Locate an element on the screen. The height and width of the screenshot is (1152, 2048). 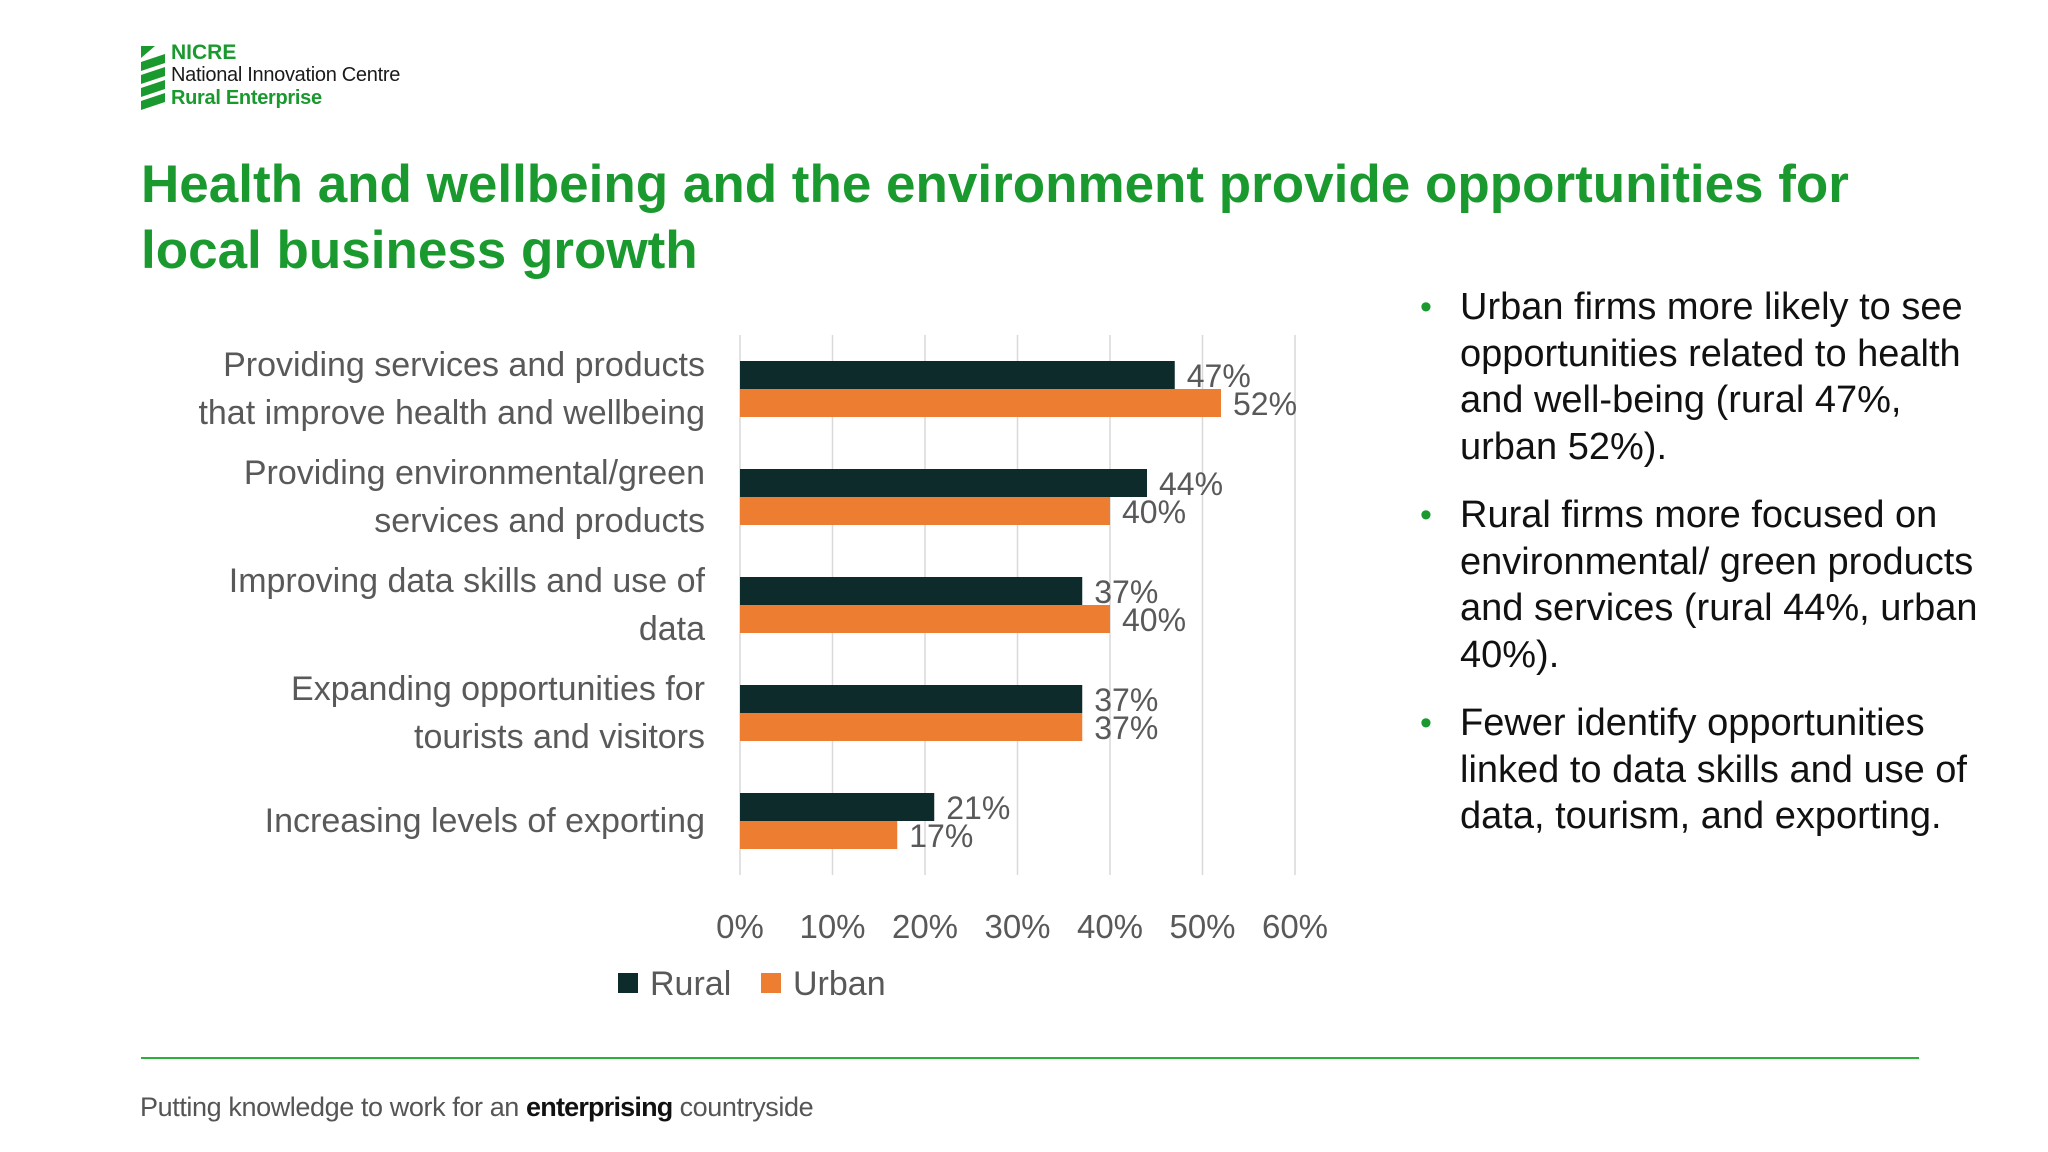
category-label: data is located at coordinates (672, 629).